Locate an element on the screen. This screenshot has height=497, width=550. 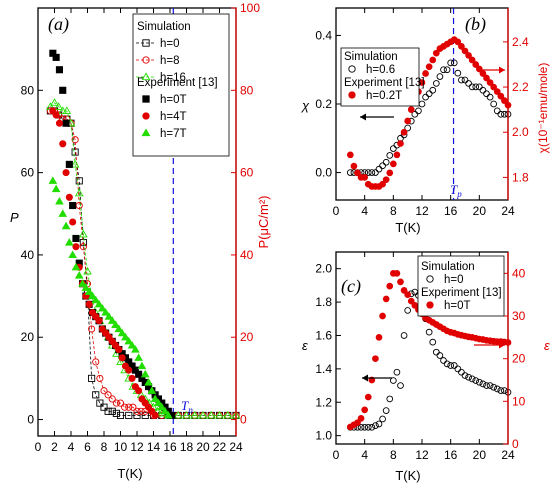
panel-a-xtick-label: 24 is located at coordinates (236, 447).